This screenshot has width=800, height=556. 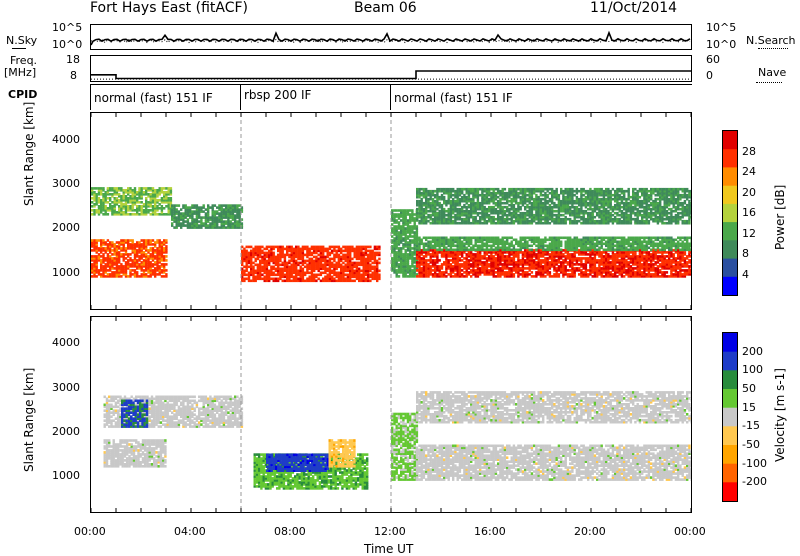 What do you see at coordinates (721, 44) in the screenshot?
I see `noise-right-tick-low: 10^0` at bounding box center [721, 44].